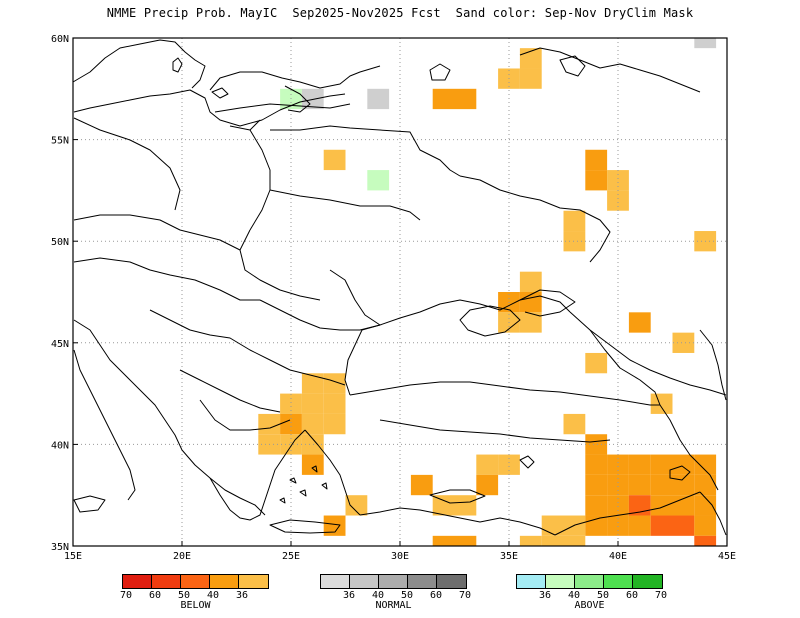 The width and height of the screenshot is (800, 618). I want to click on legend-below-label: BELOW, so click(195, 605).